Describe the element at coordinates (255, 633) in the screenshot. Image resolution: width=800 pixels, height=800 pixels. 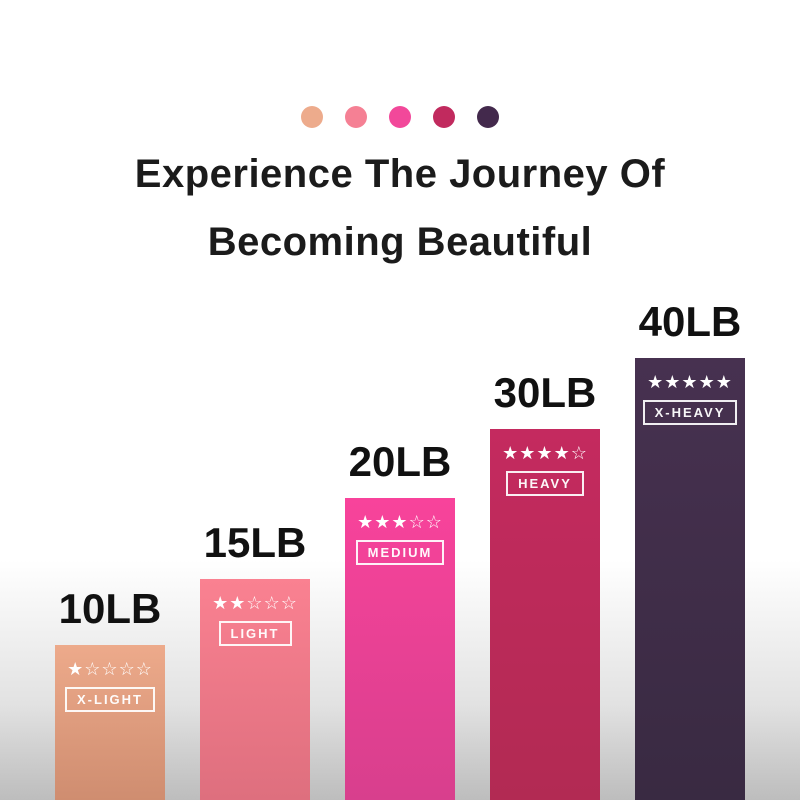
I see `level-badge: LIGHT` at that location.